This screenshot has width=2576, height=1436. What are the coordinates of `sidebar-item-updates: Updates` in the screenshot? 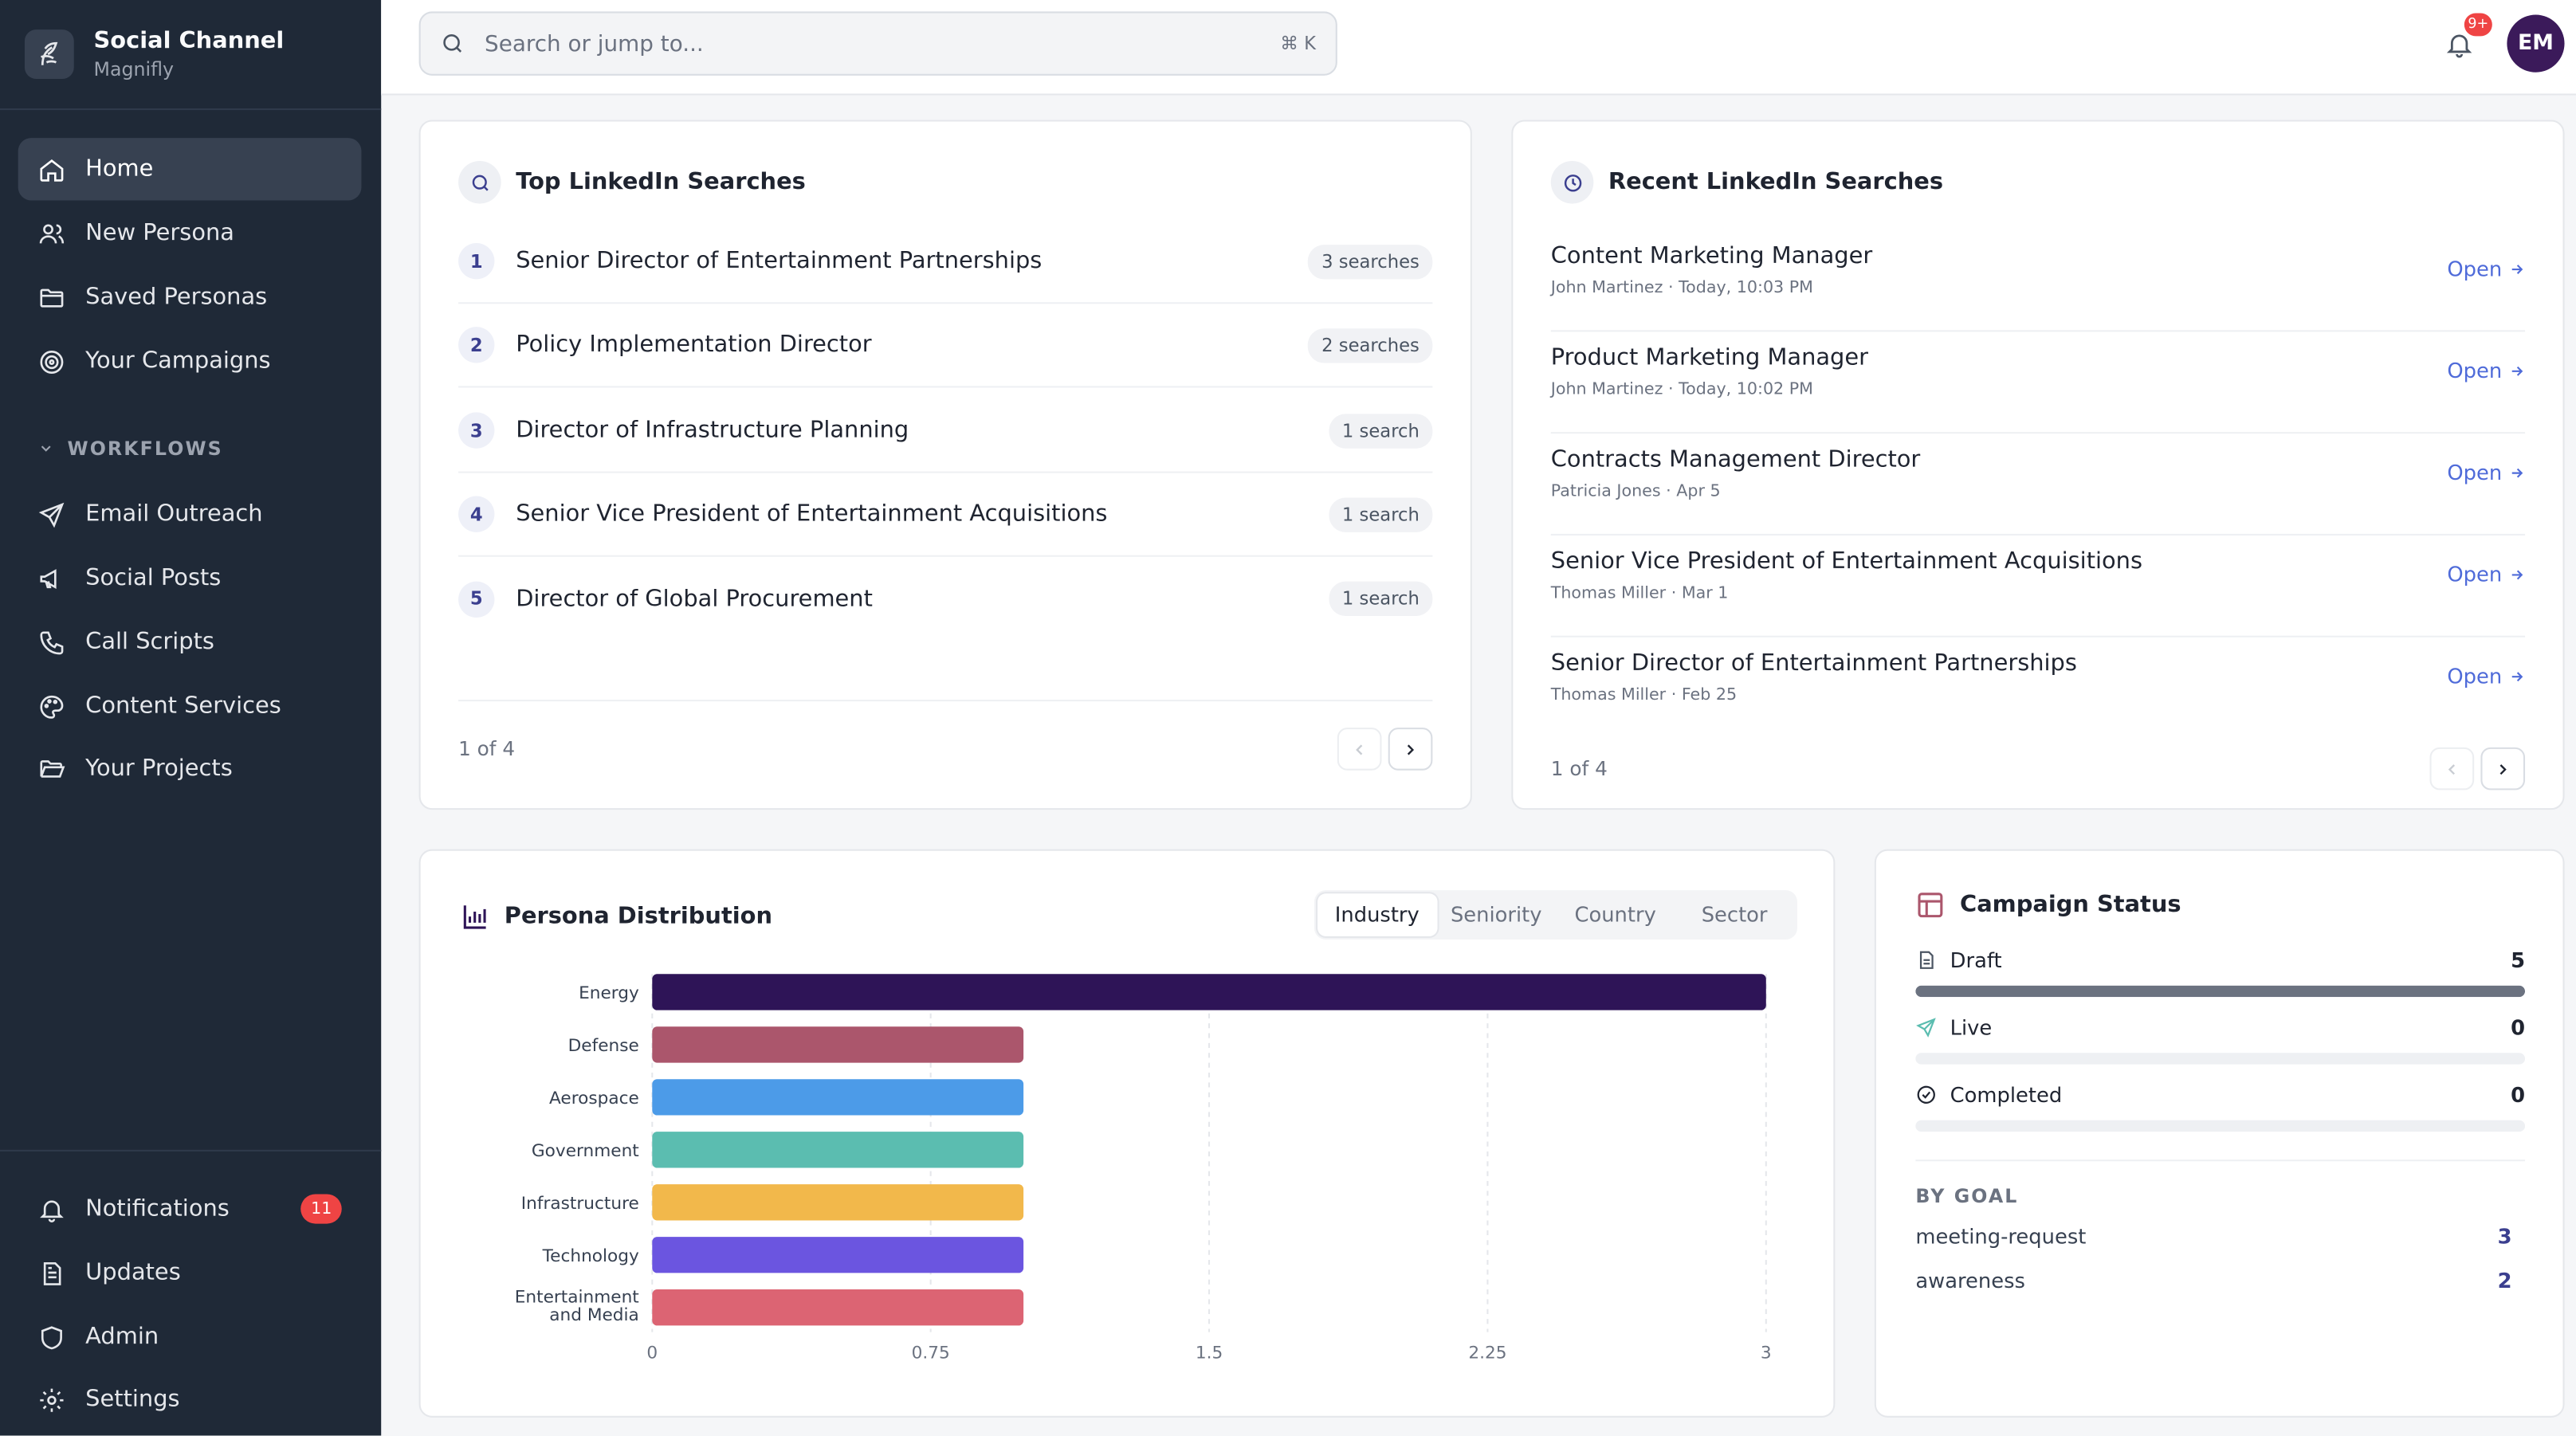 It's located at (190, 1273).